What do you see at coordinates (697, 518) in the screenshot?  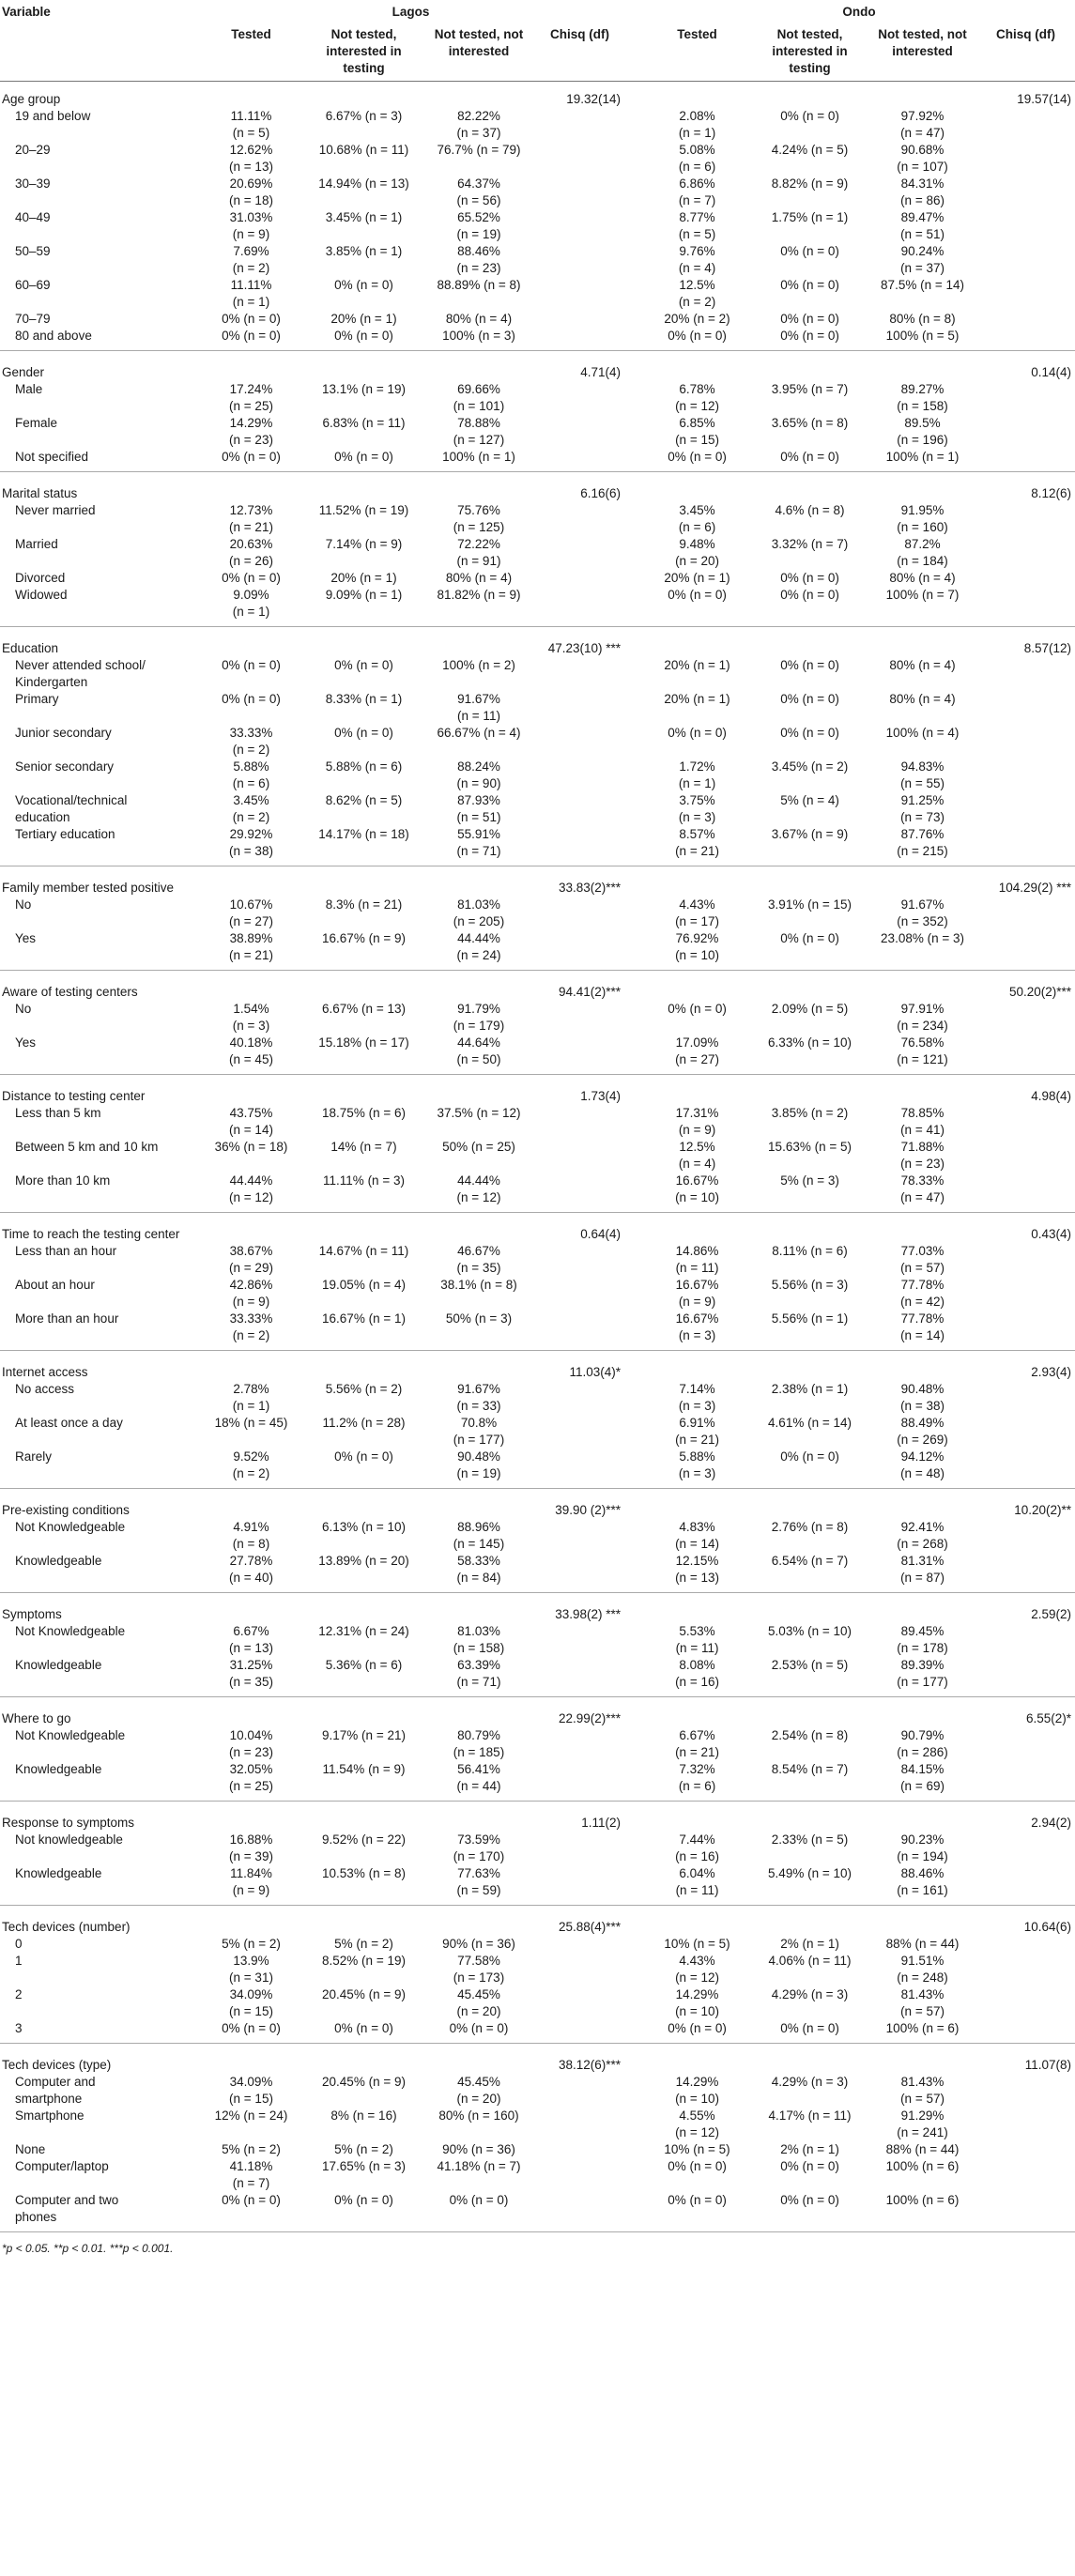 I see `data-cell: 3.45% (n = 6)` at bounding box center [697, 518].